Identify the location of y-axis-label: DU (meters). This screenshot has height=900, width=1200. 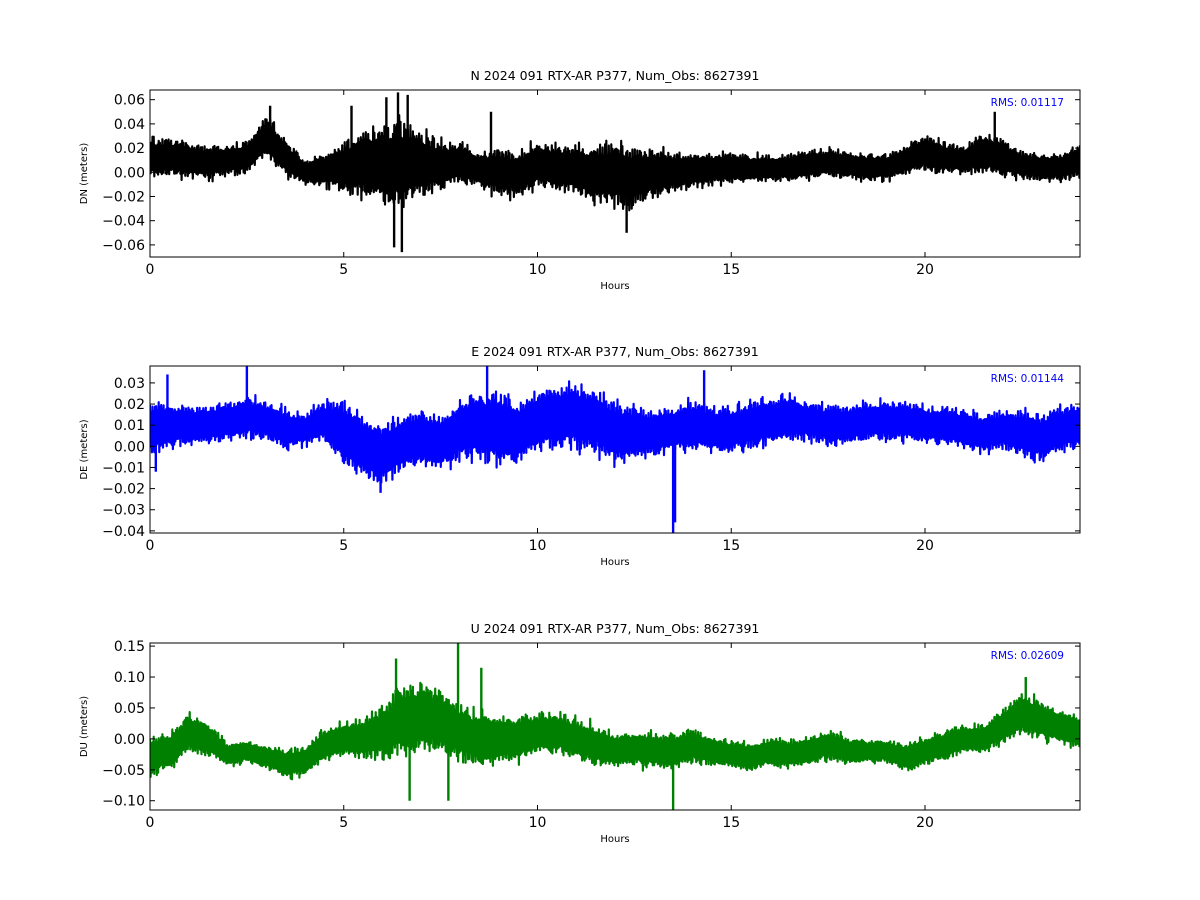
(84, 726).